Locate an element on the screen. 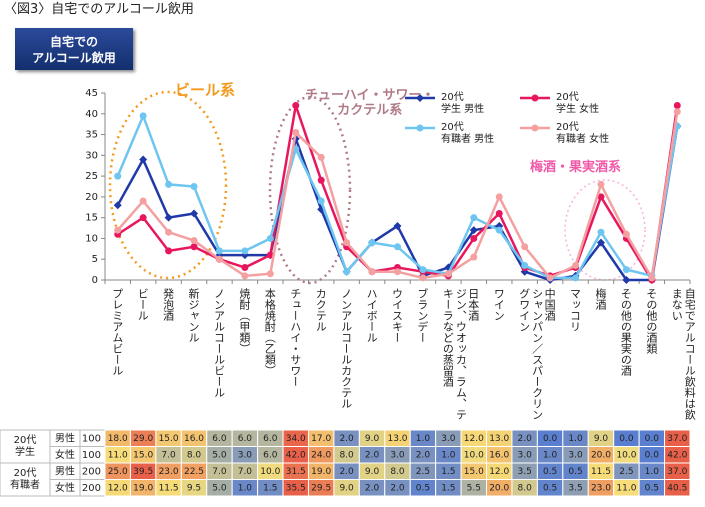  x-tick-label: 中国酒 is located at coordinates (550, 304).